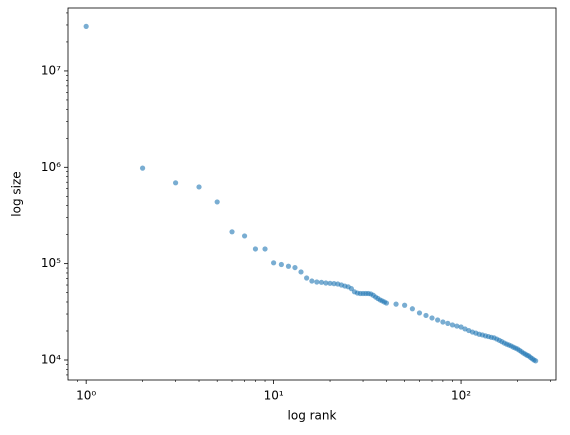  I want to click on y-tick-label: 10⁷, so click(51, 70).